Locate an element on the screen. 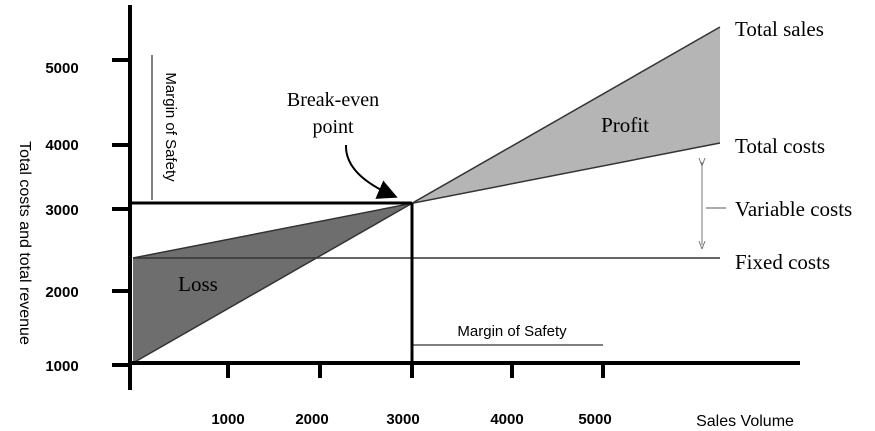 The width and height of the screenshot is (875, 431). line-label: Fixed costs is located at coordinates (782, 262).